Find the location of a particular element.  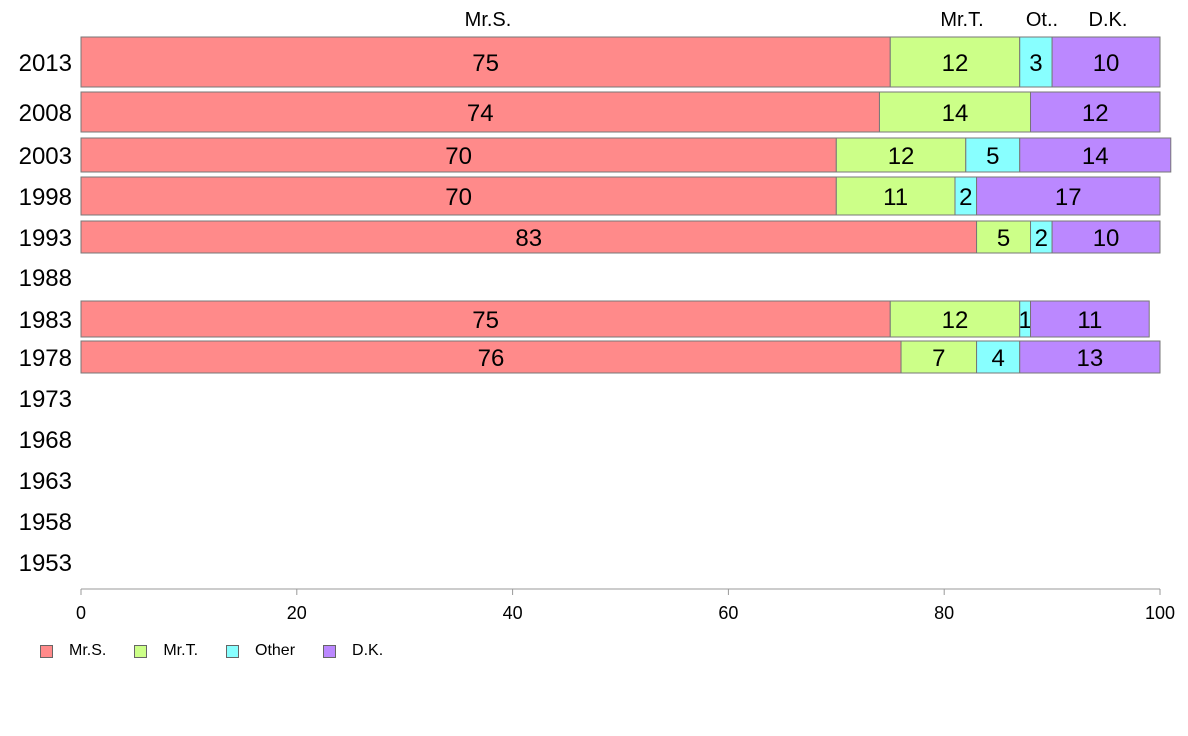

data-label-2003-series-2: 5 is located at coordinates (992, 156).